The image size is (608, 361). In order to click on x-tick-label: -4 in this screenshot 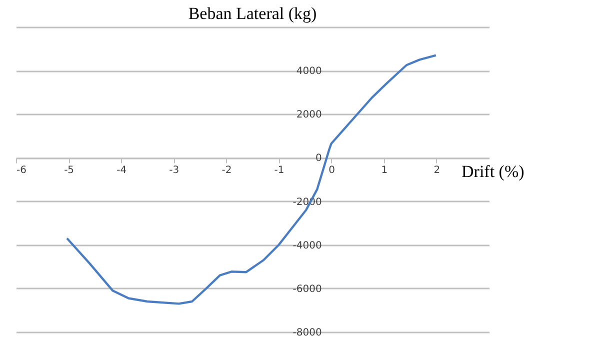, I will do `click(121, 170)`.